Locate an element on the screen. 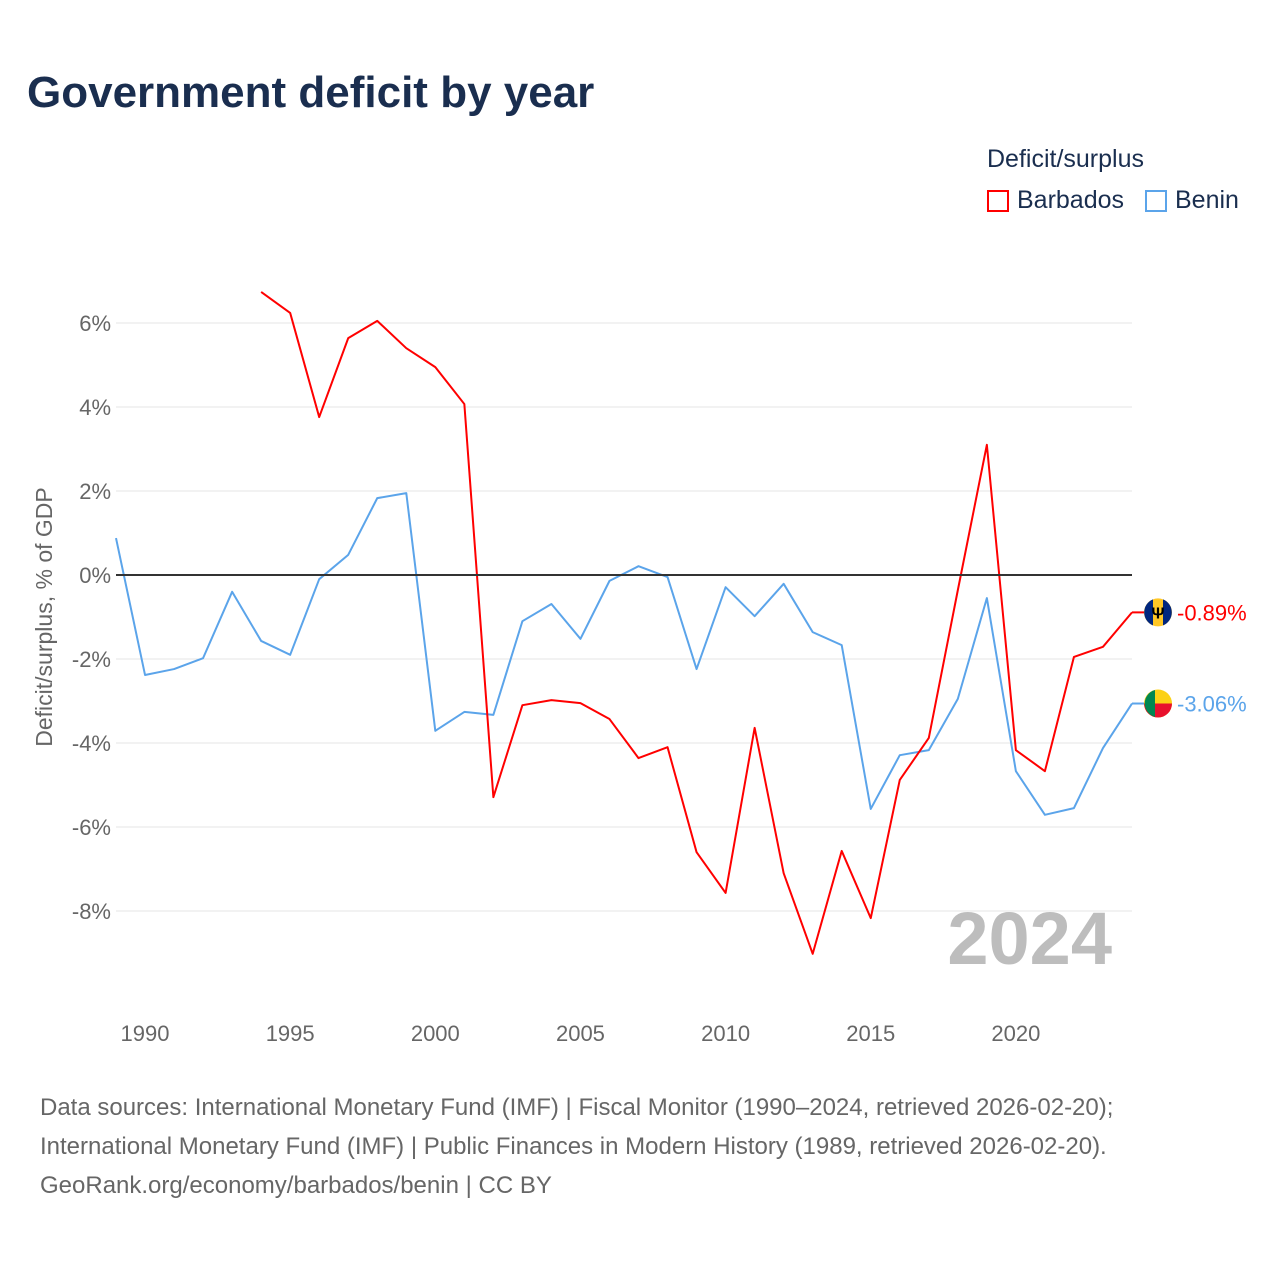  x-tick-label: 2000 is located at coordinates (435, 1033).